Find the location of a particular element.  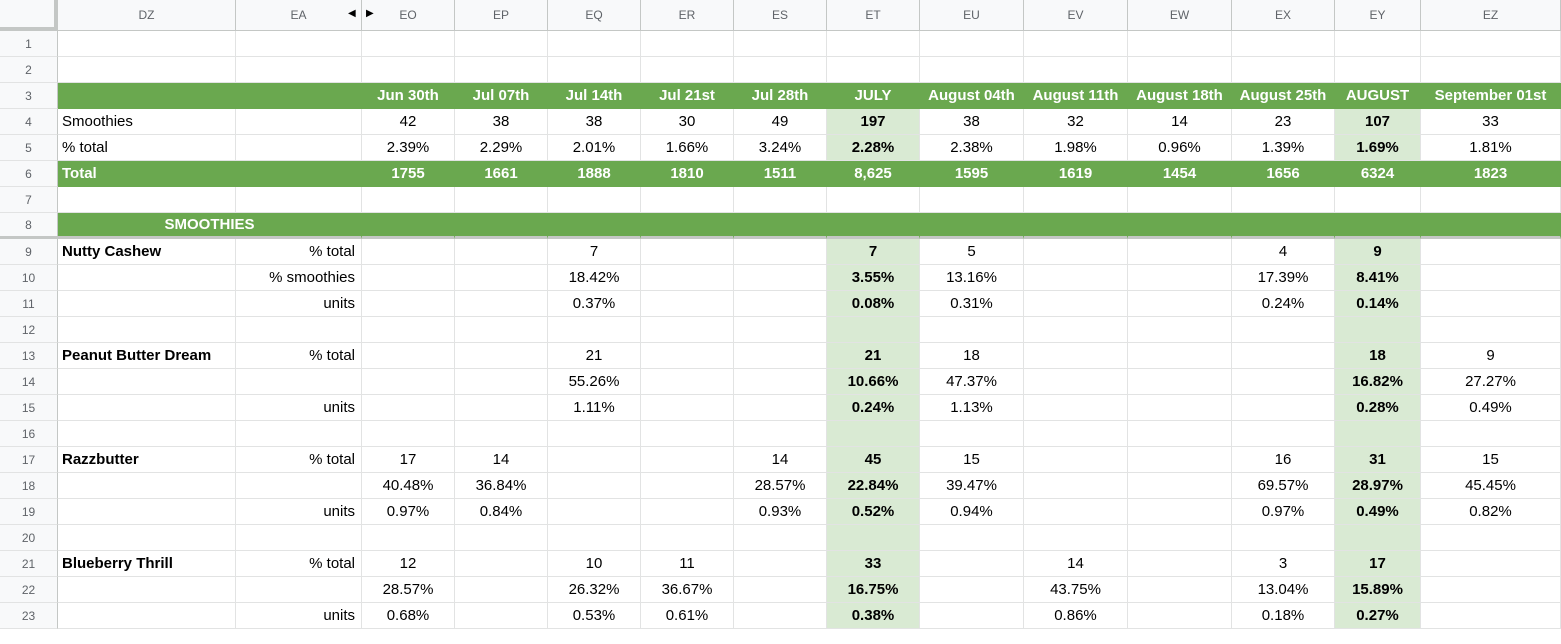

row-header-18: 18 is located at coordinates (29, 486).